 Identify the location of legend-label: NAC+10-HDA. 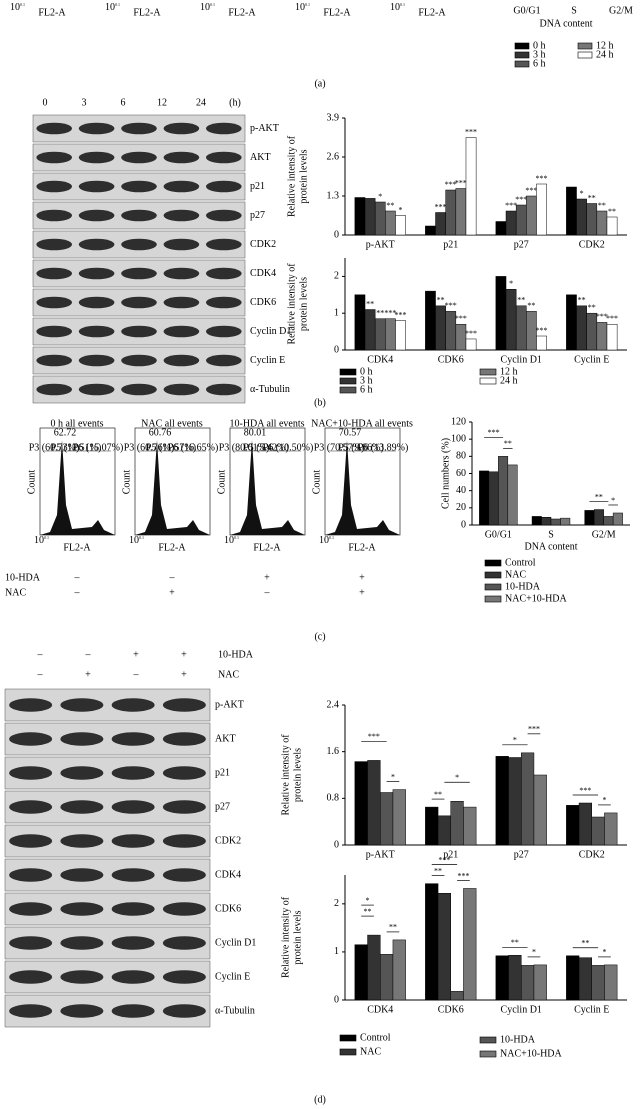
(536, 598).